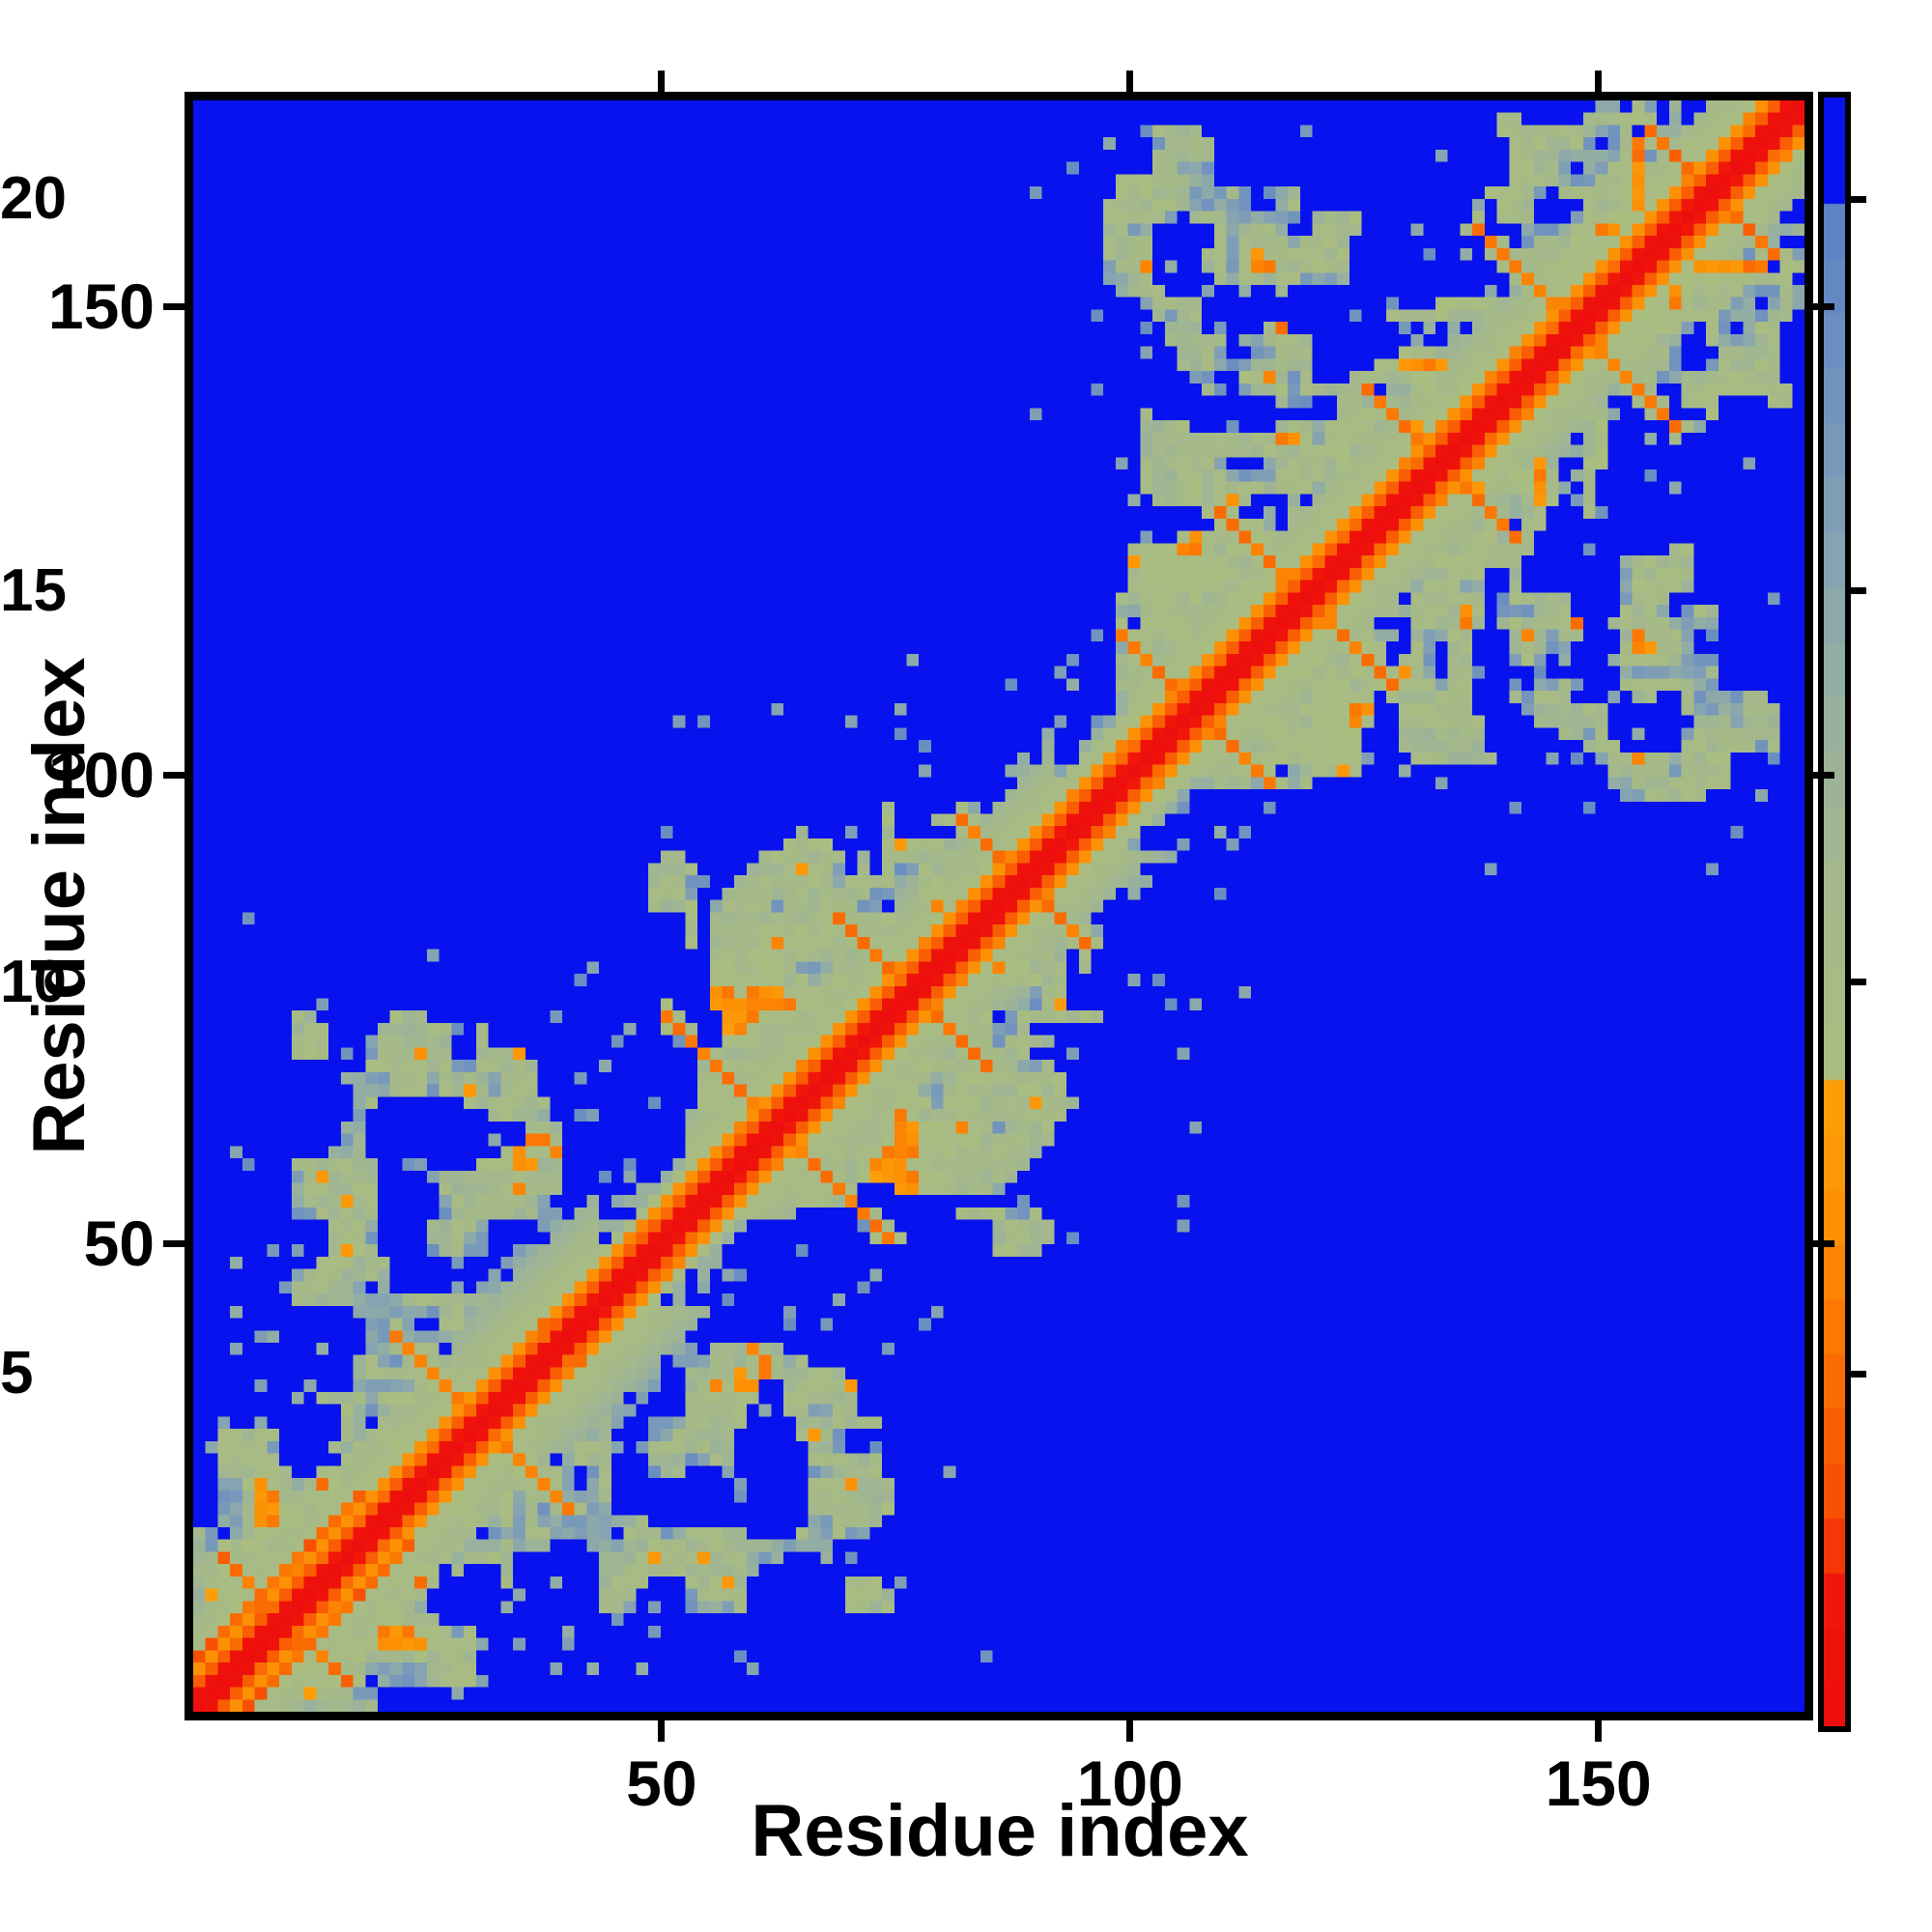  What do you see at coordinates (33, 981) in the screenshot?
I see `colorbar-tick-label: 10` at bounding box center [33, 981].